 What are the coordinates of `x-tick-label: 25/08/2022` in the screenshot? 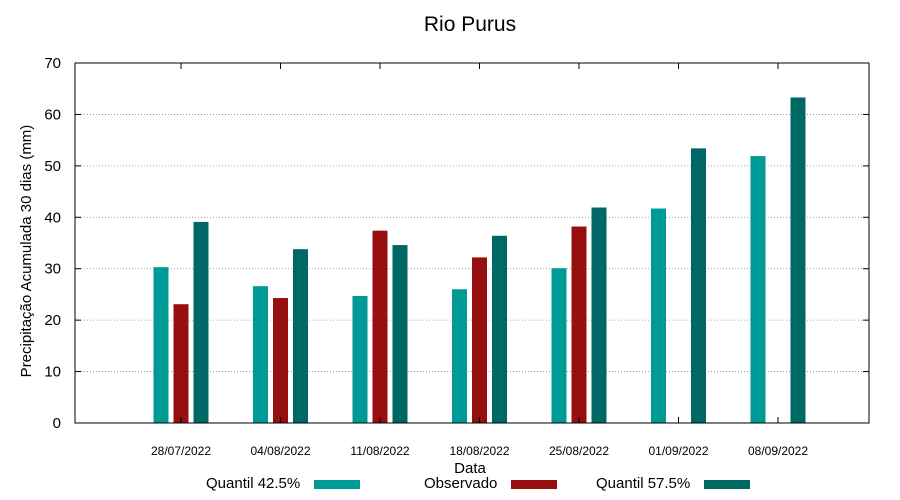 It's located at (579, 451).